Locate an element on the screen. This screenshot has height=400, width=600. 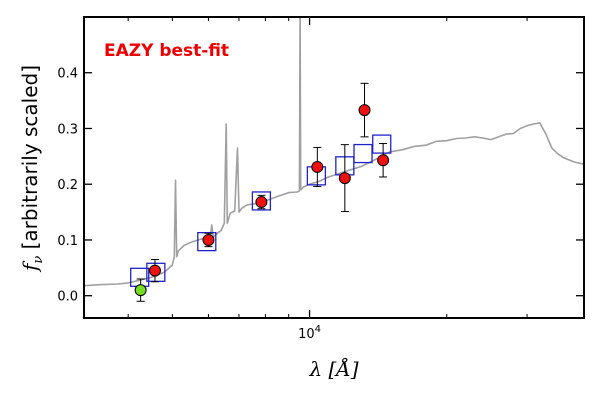
nondetection-point is located at coordinates (140, 290).